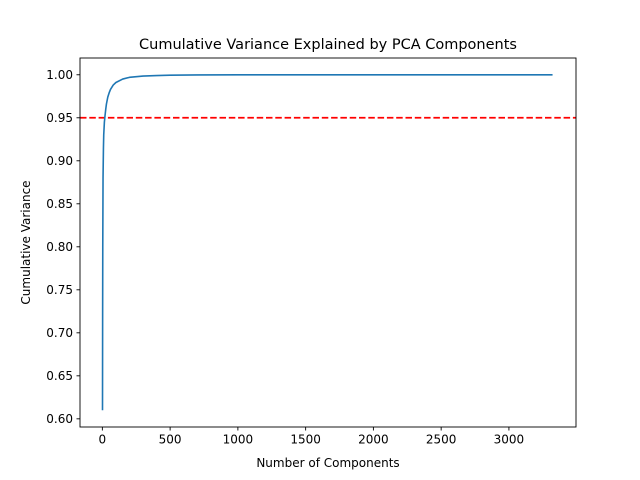  What do you see at coordinates (170, 440) in the screenshot?
I see `x-tick-label: 500` at bounding box center [170, 440].